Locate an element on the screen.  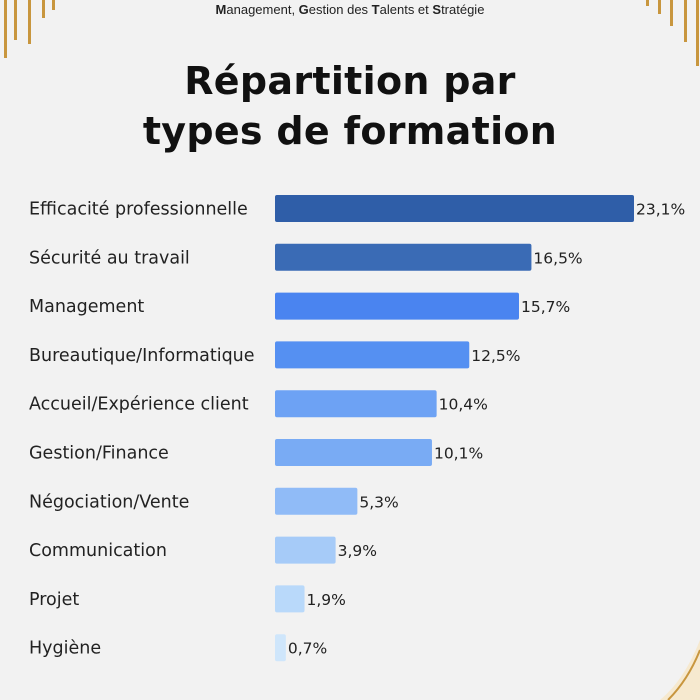
category-label: Accueil/Expérience client is located at coordinates (139, 405).